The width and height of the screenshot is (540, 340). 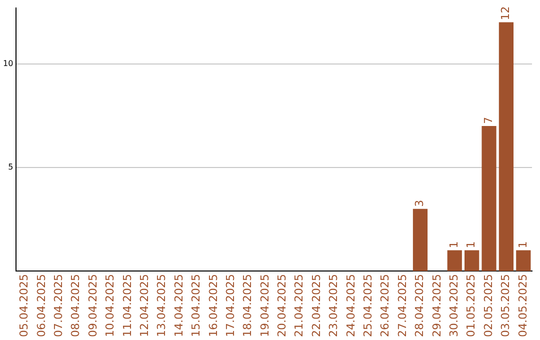 What do you see at coordinates (144, 306) in the screenshot?
I see `x-tick-label: 12.04.2025` at bounding box center [144, 306].